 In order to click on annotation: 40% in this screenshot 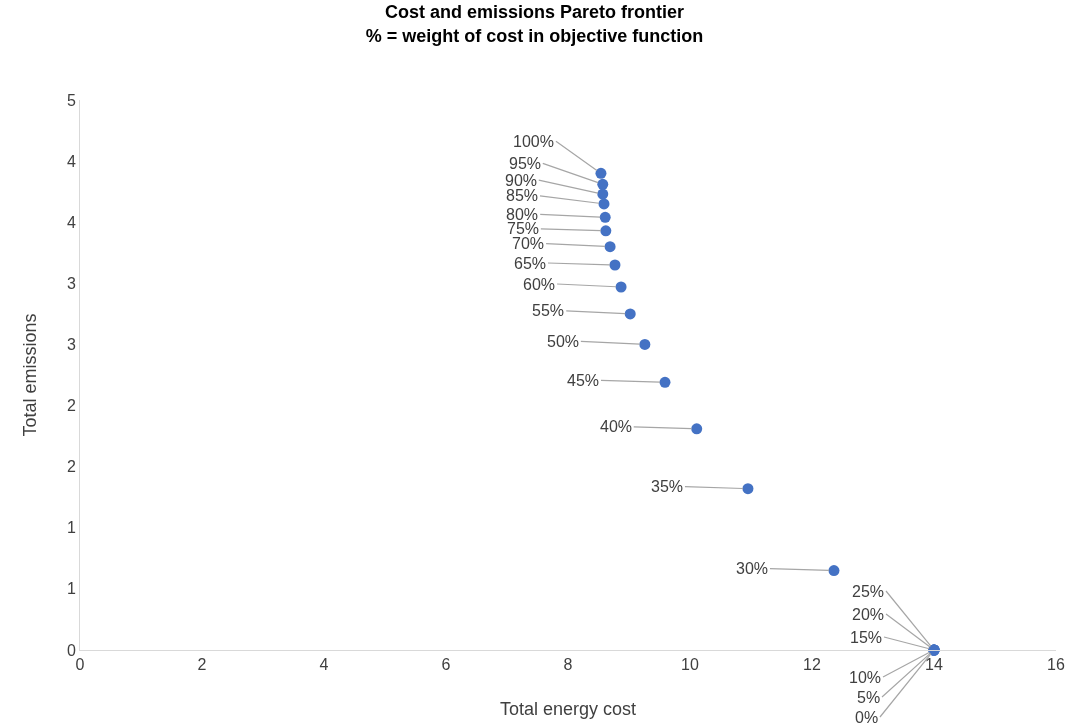, I will do `click(616, 426)`.